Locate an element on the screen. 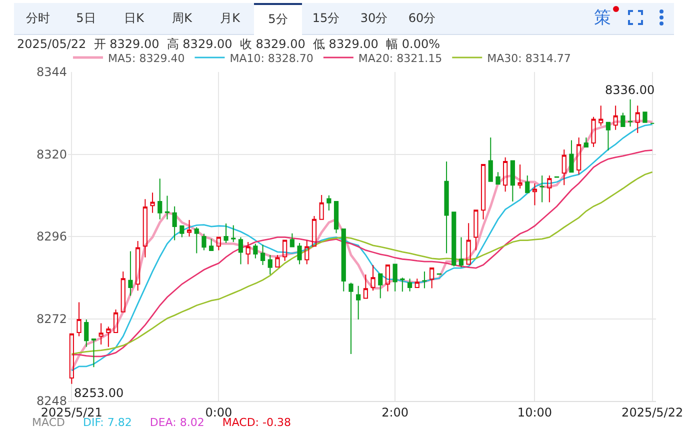 The width and height of the screenshot is (688, 429). x-tick-label: 10:00 is located at coordinates (534, 412).